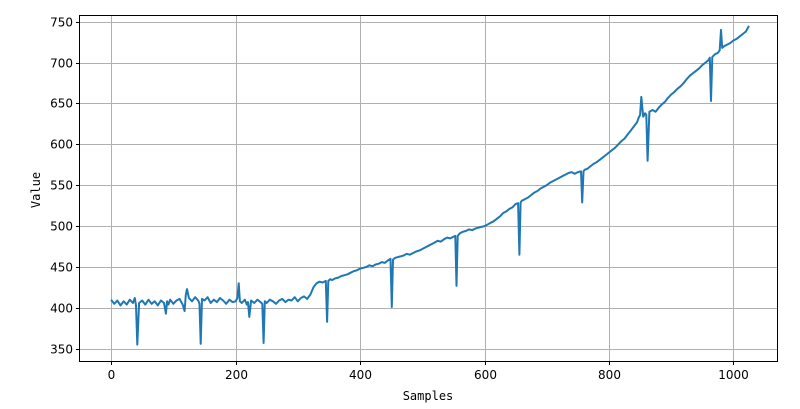 This screenshot has height=409, width=800. I want to click on x-tick-label: 0, so click(112, 375).